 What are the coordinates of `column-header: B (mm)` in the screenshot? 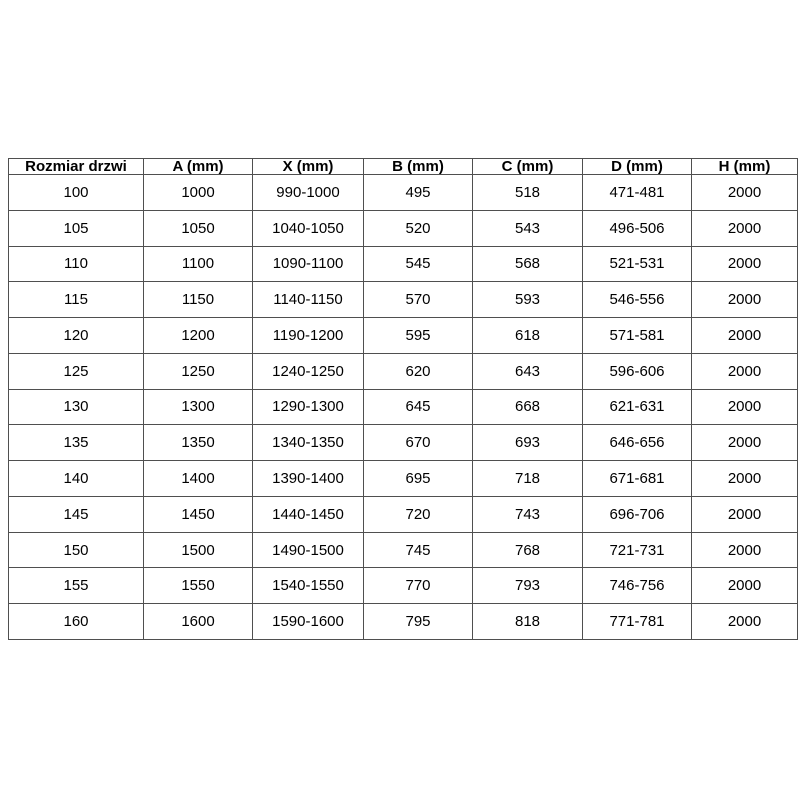 It's located at (418, 166).